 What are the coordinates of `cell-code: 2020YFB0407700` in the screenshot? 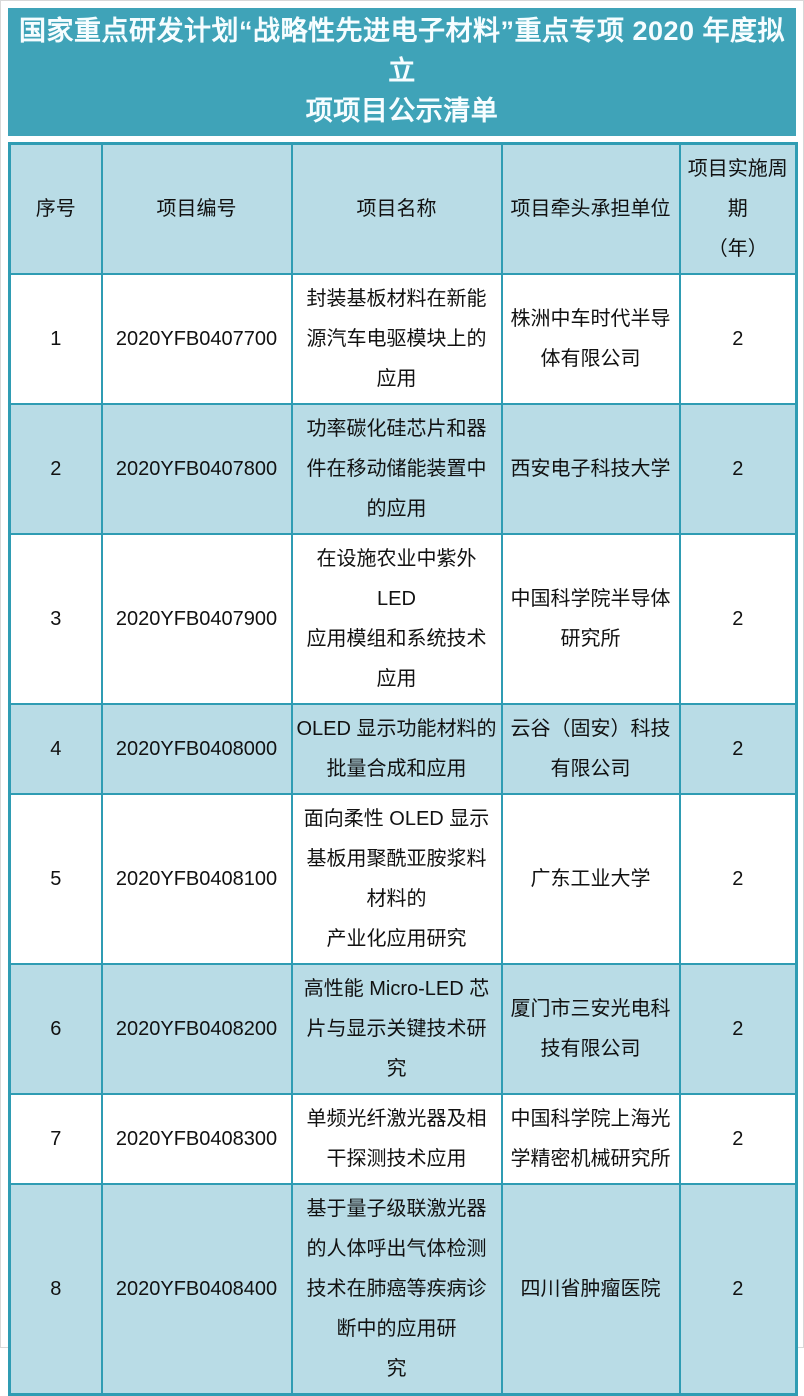 It's located at (196, 339).